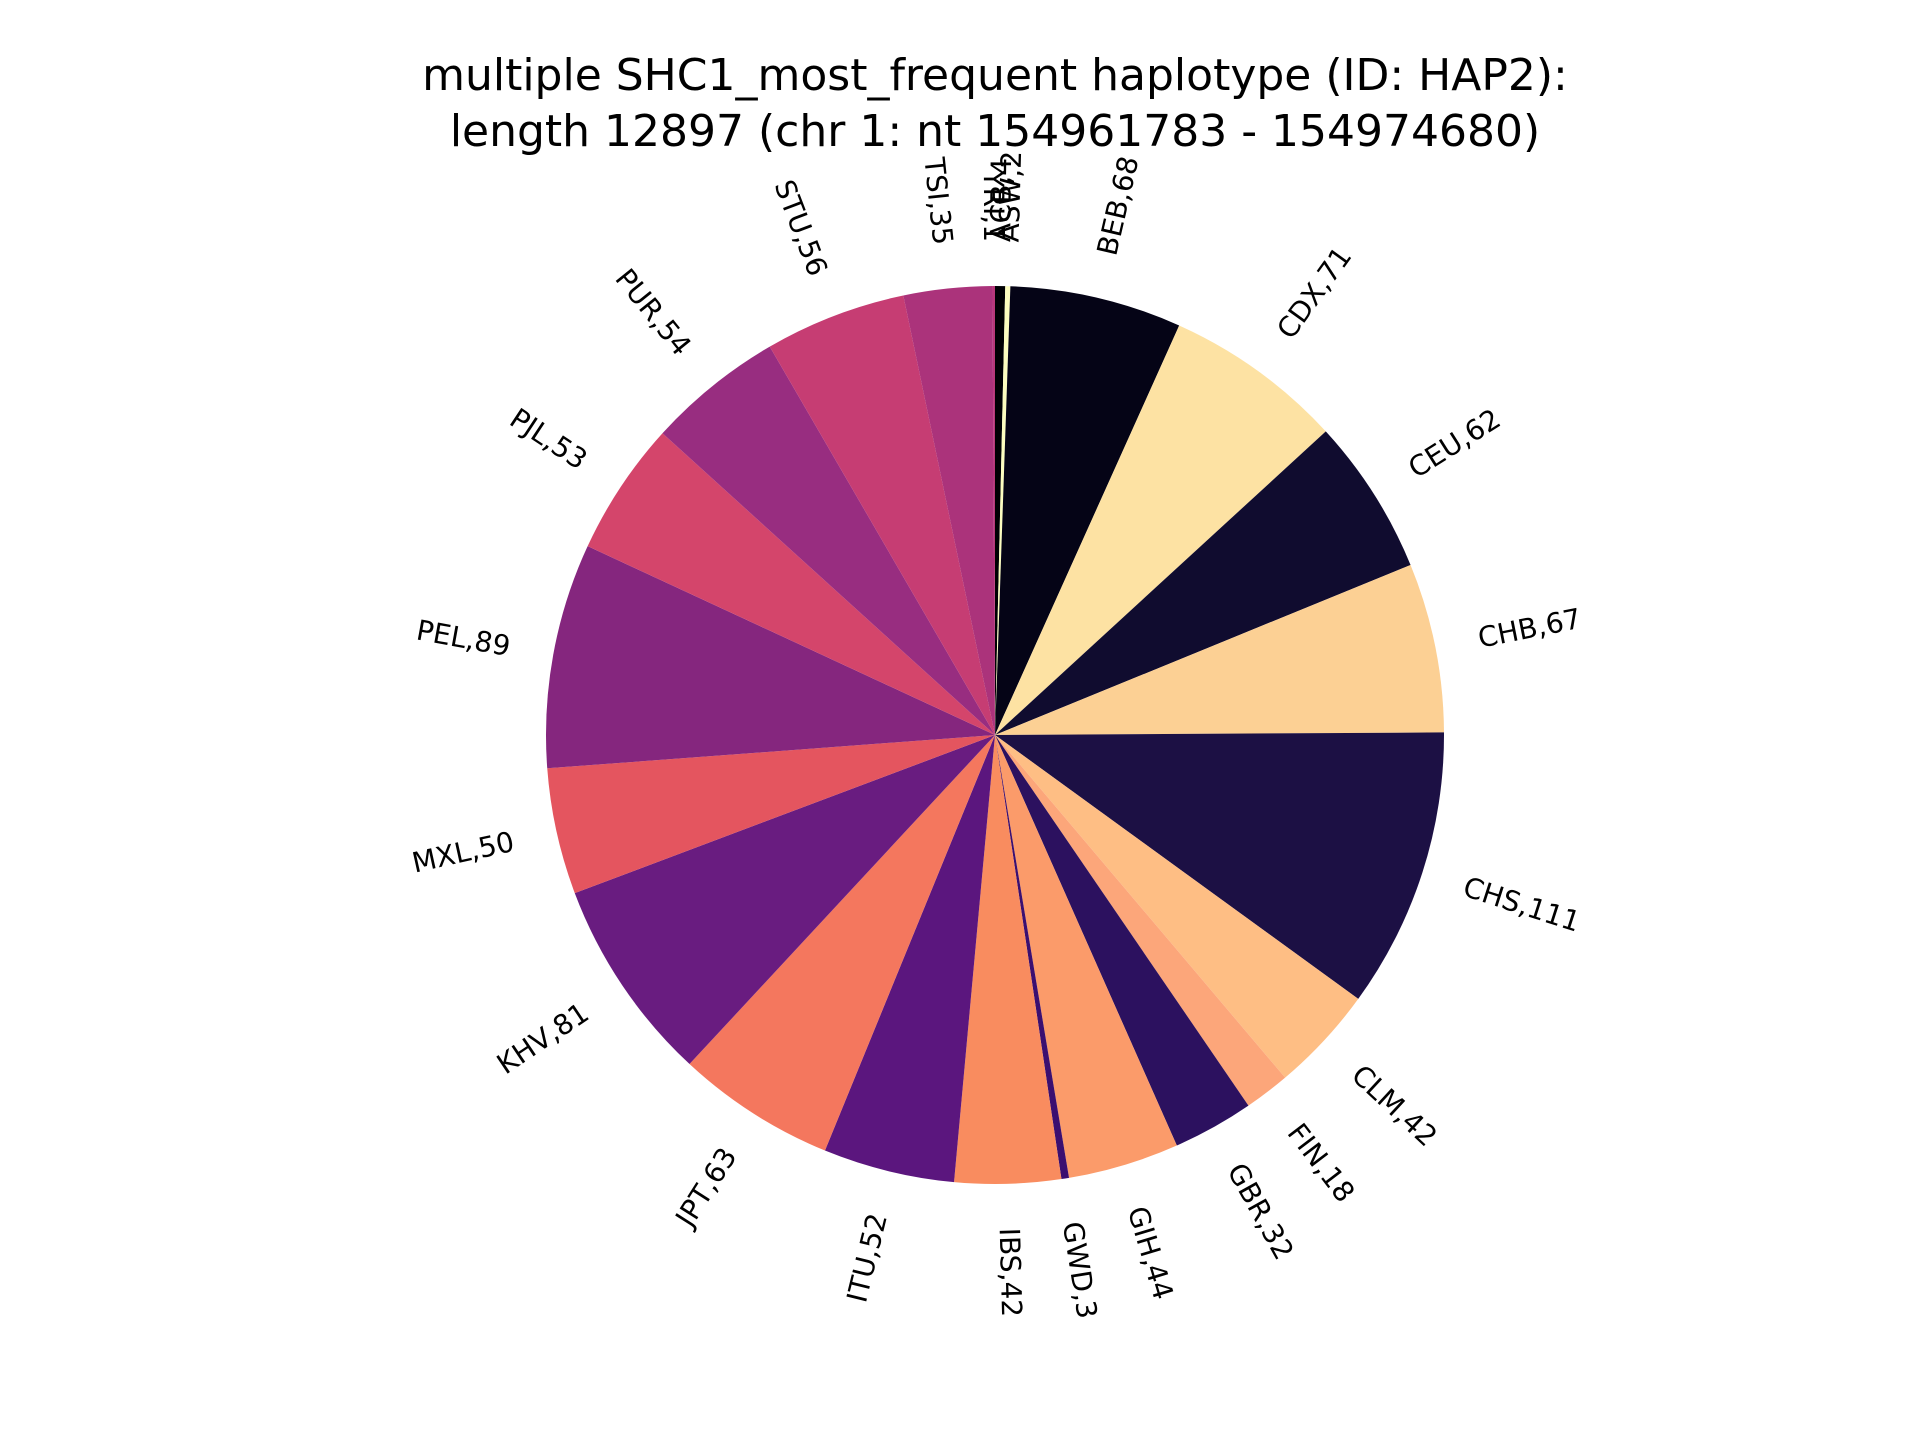 The width and height of the screenshot is (1920, 1440). What do you see at coordinates (801, 227) in the screenshot?
I see `pie-label-stu: STU,56` at bounding box center [801, 227].